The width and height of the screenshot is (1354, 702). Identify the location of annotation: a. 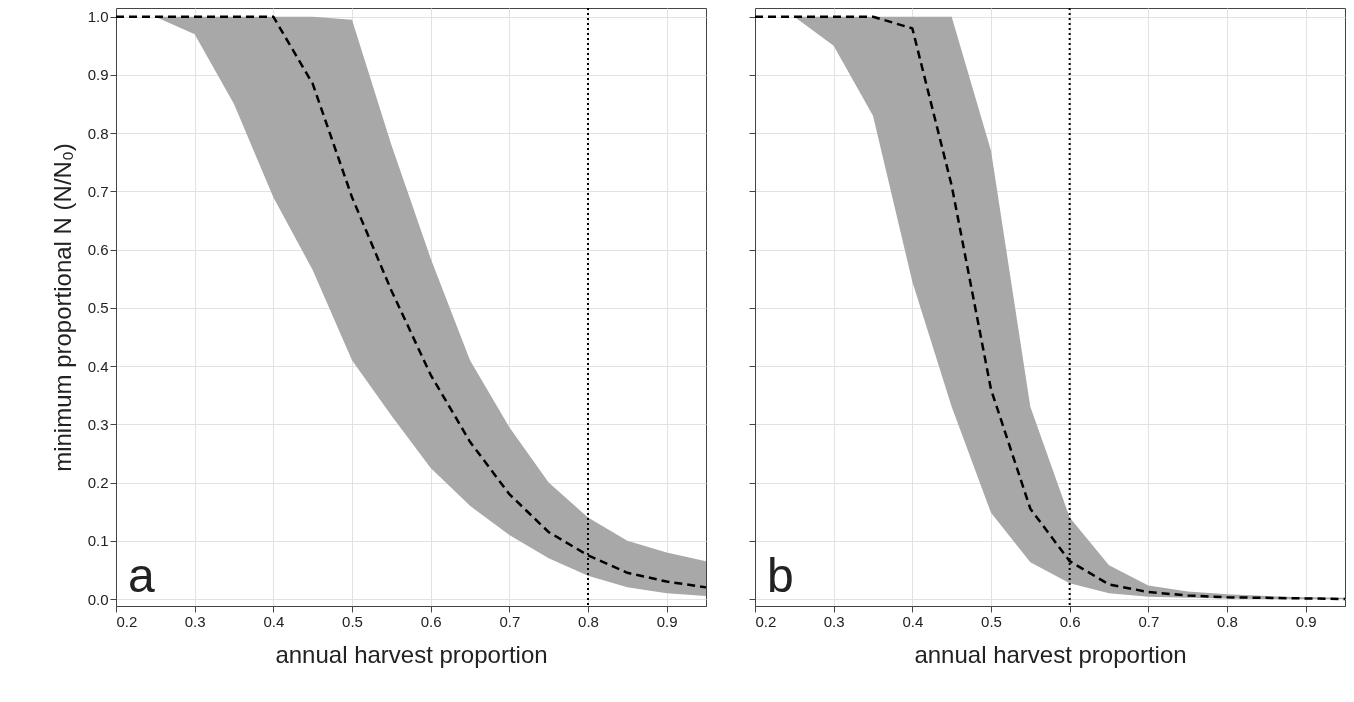
(141, 575).